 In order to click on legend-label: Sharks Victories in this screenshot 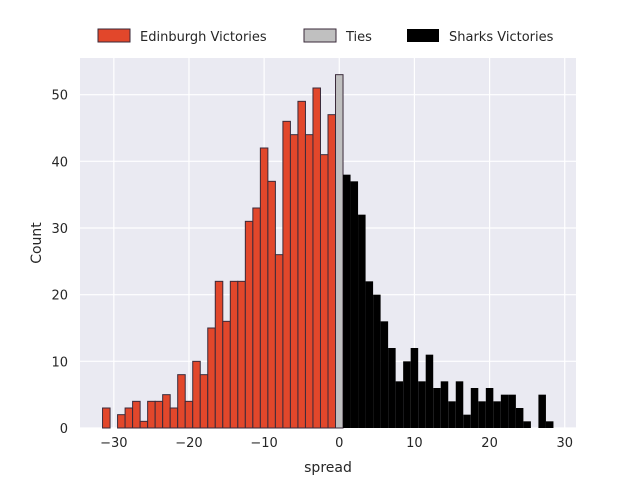, I will do `click(501, 37)`.